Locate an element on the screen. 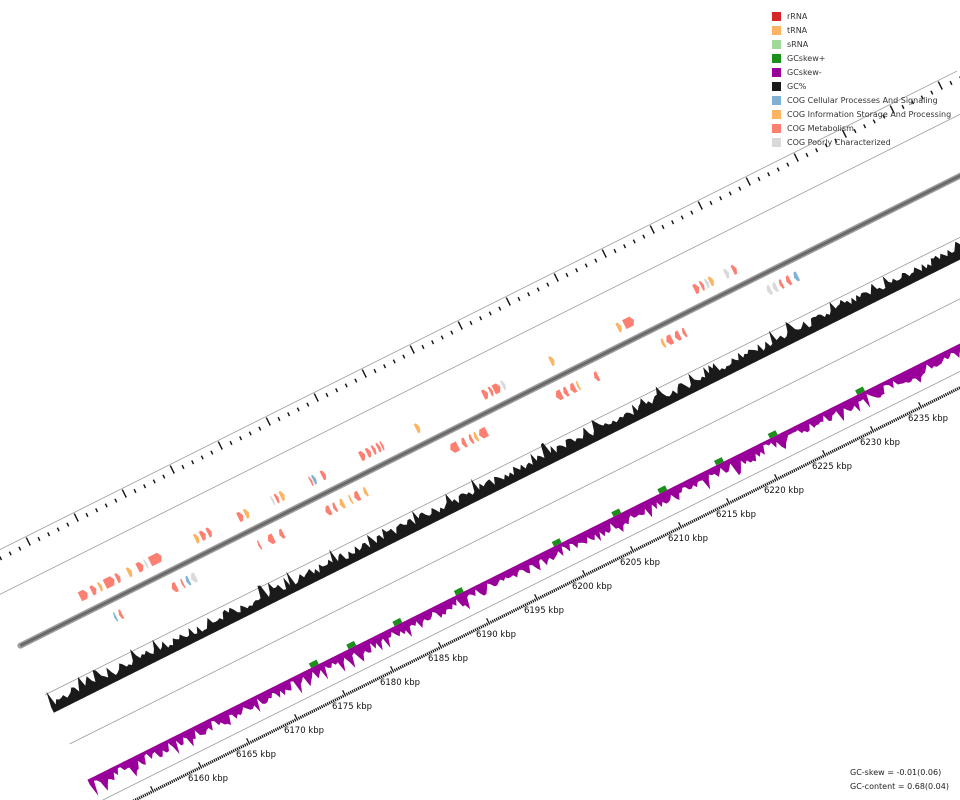 This screenshot has width=960, height=800. gc-percent-swatch is located at coordinates (776, 86).